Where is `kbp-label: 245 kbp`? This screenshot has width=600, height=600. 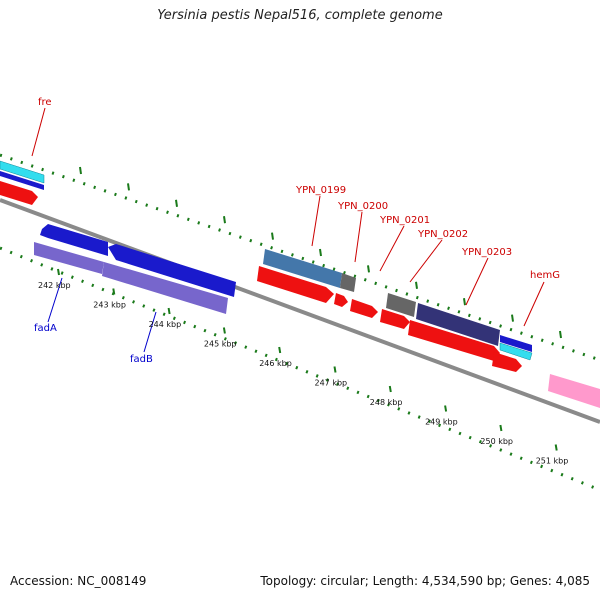 kbp-label: 245 kbp is located at coordinates (220, 344).